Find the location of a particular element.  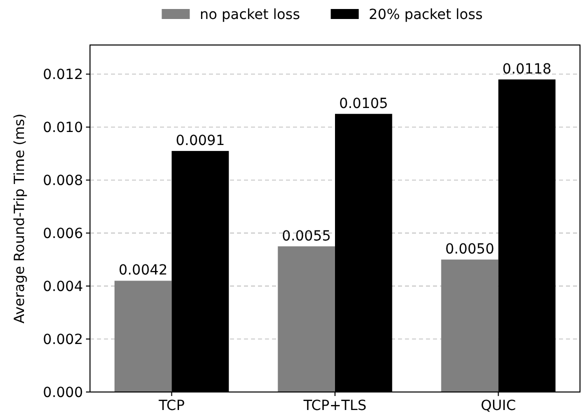

legend-label: no packet loss is located at coordinates (250, 14).